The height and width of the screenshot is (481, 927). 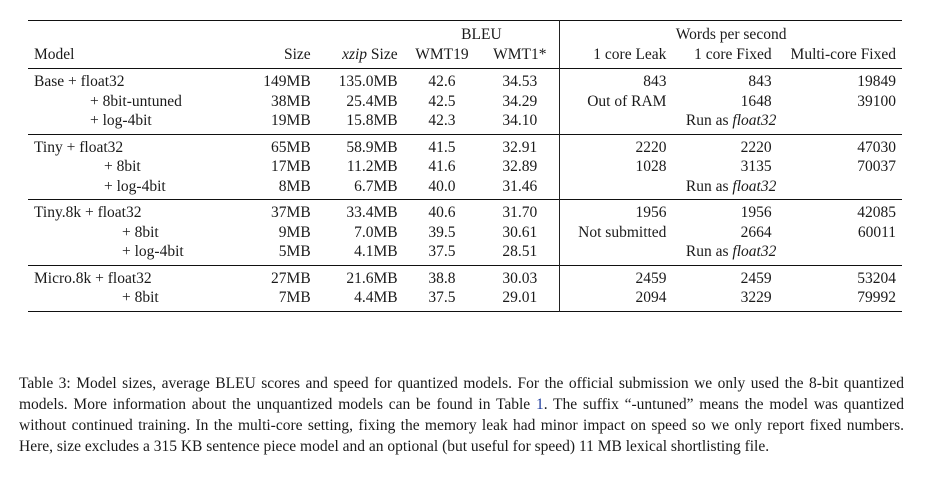 What do you see at coordinates (520, 56) in the screenshot?
I see `col-wmt1x-header: WMT1*` at bounding box center [520, 56].